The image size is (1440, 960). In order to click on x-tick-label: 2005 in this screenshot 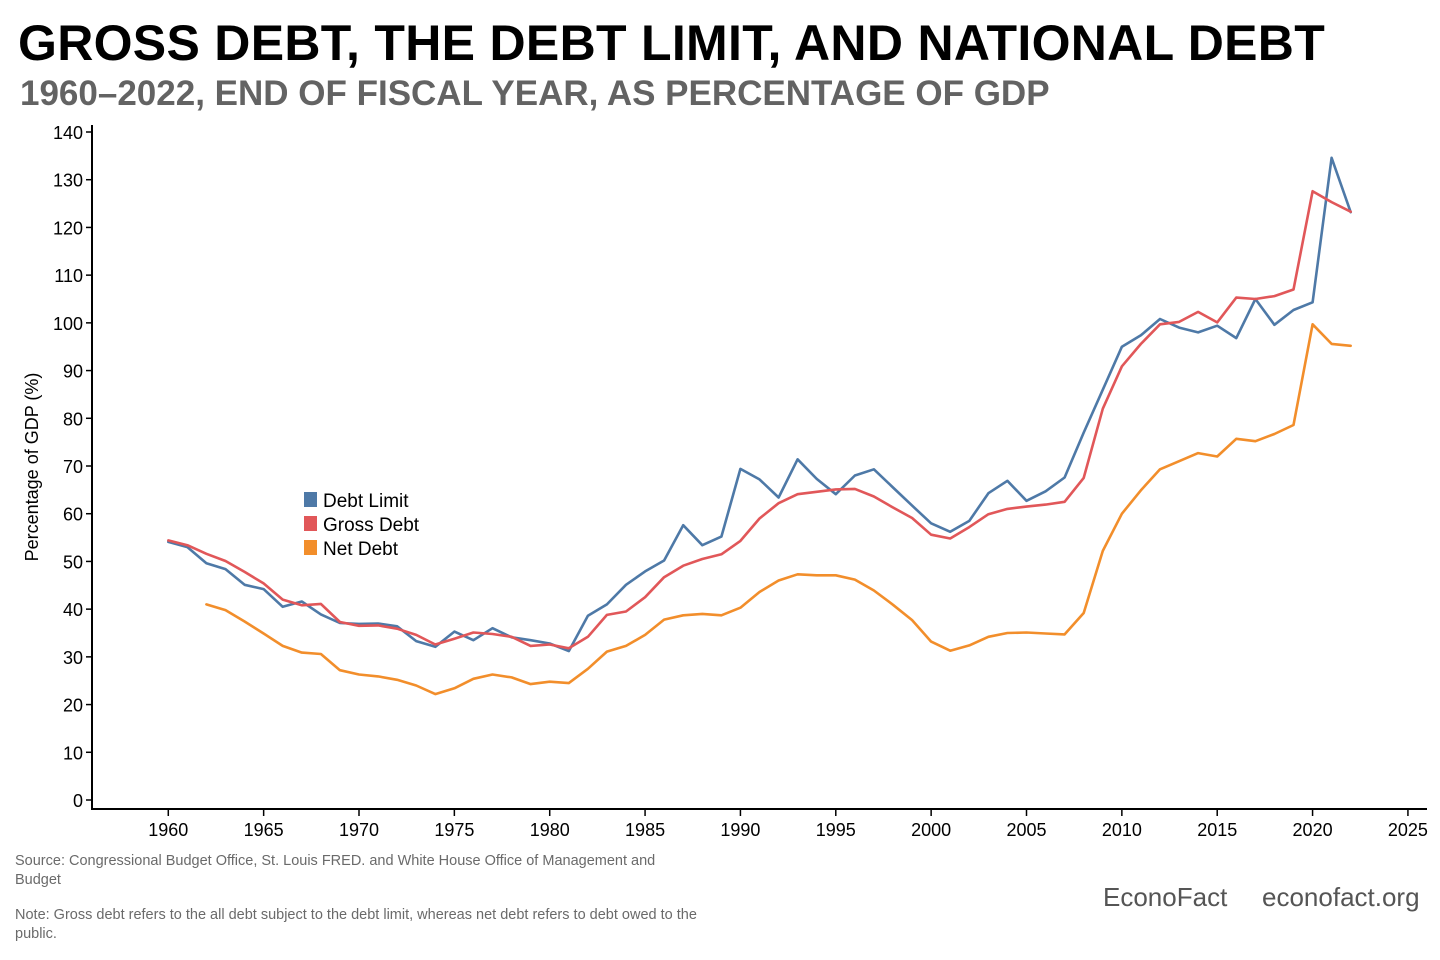, I will do `click(1026, 830)`.